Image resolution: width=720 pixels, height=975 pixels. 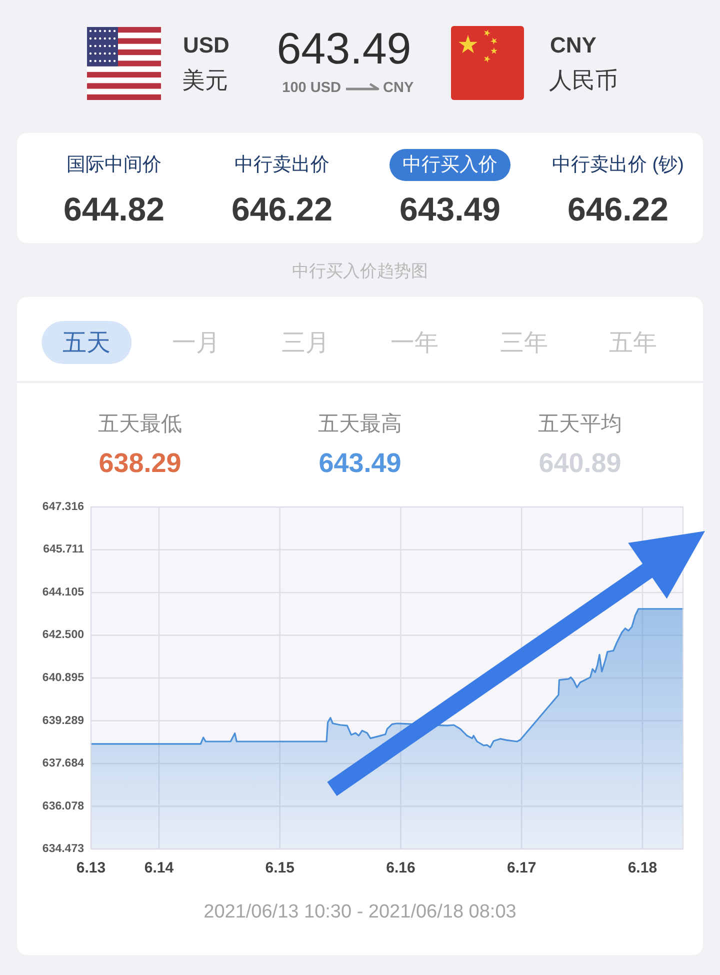 What do you see at coordinates (618, 165) in the screenshot?
I see `category-label: 中行卖出价 (钞)` at bounding box center [618, 165].